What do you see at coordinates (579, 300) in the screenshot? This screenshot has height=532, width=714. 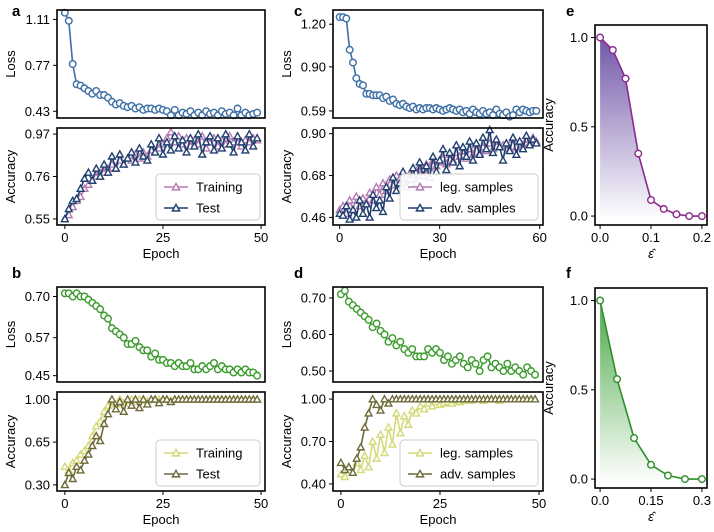 I see `y-tick-label-f-2: 1.0` at bounding box center [579, 300].